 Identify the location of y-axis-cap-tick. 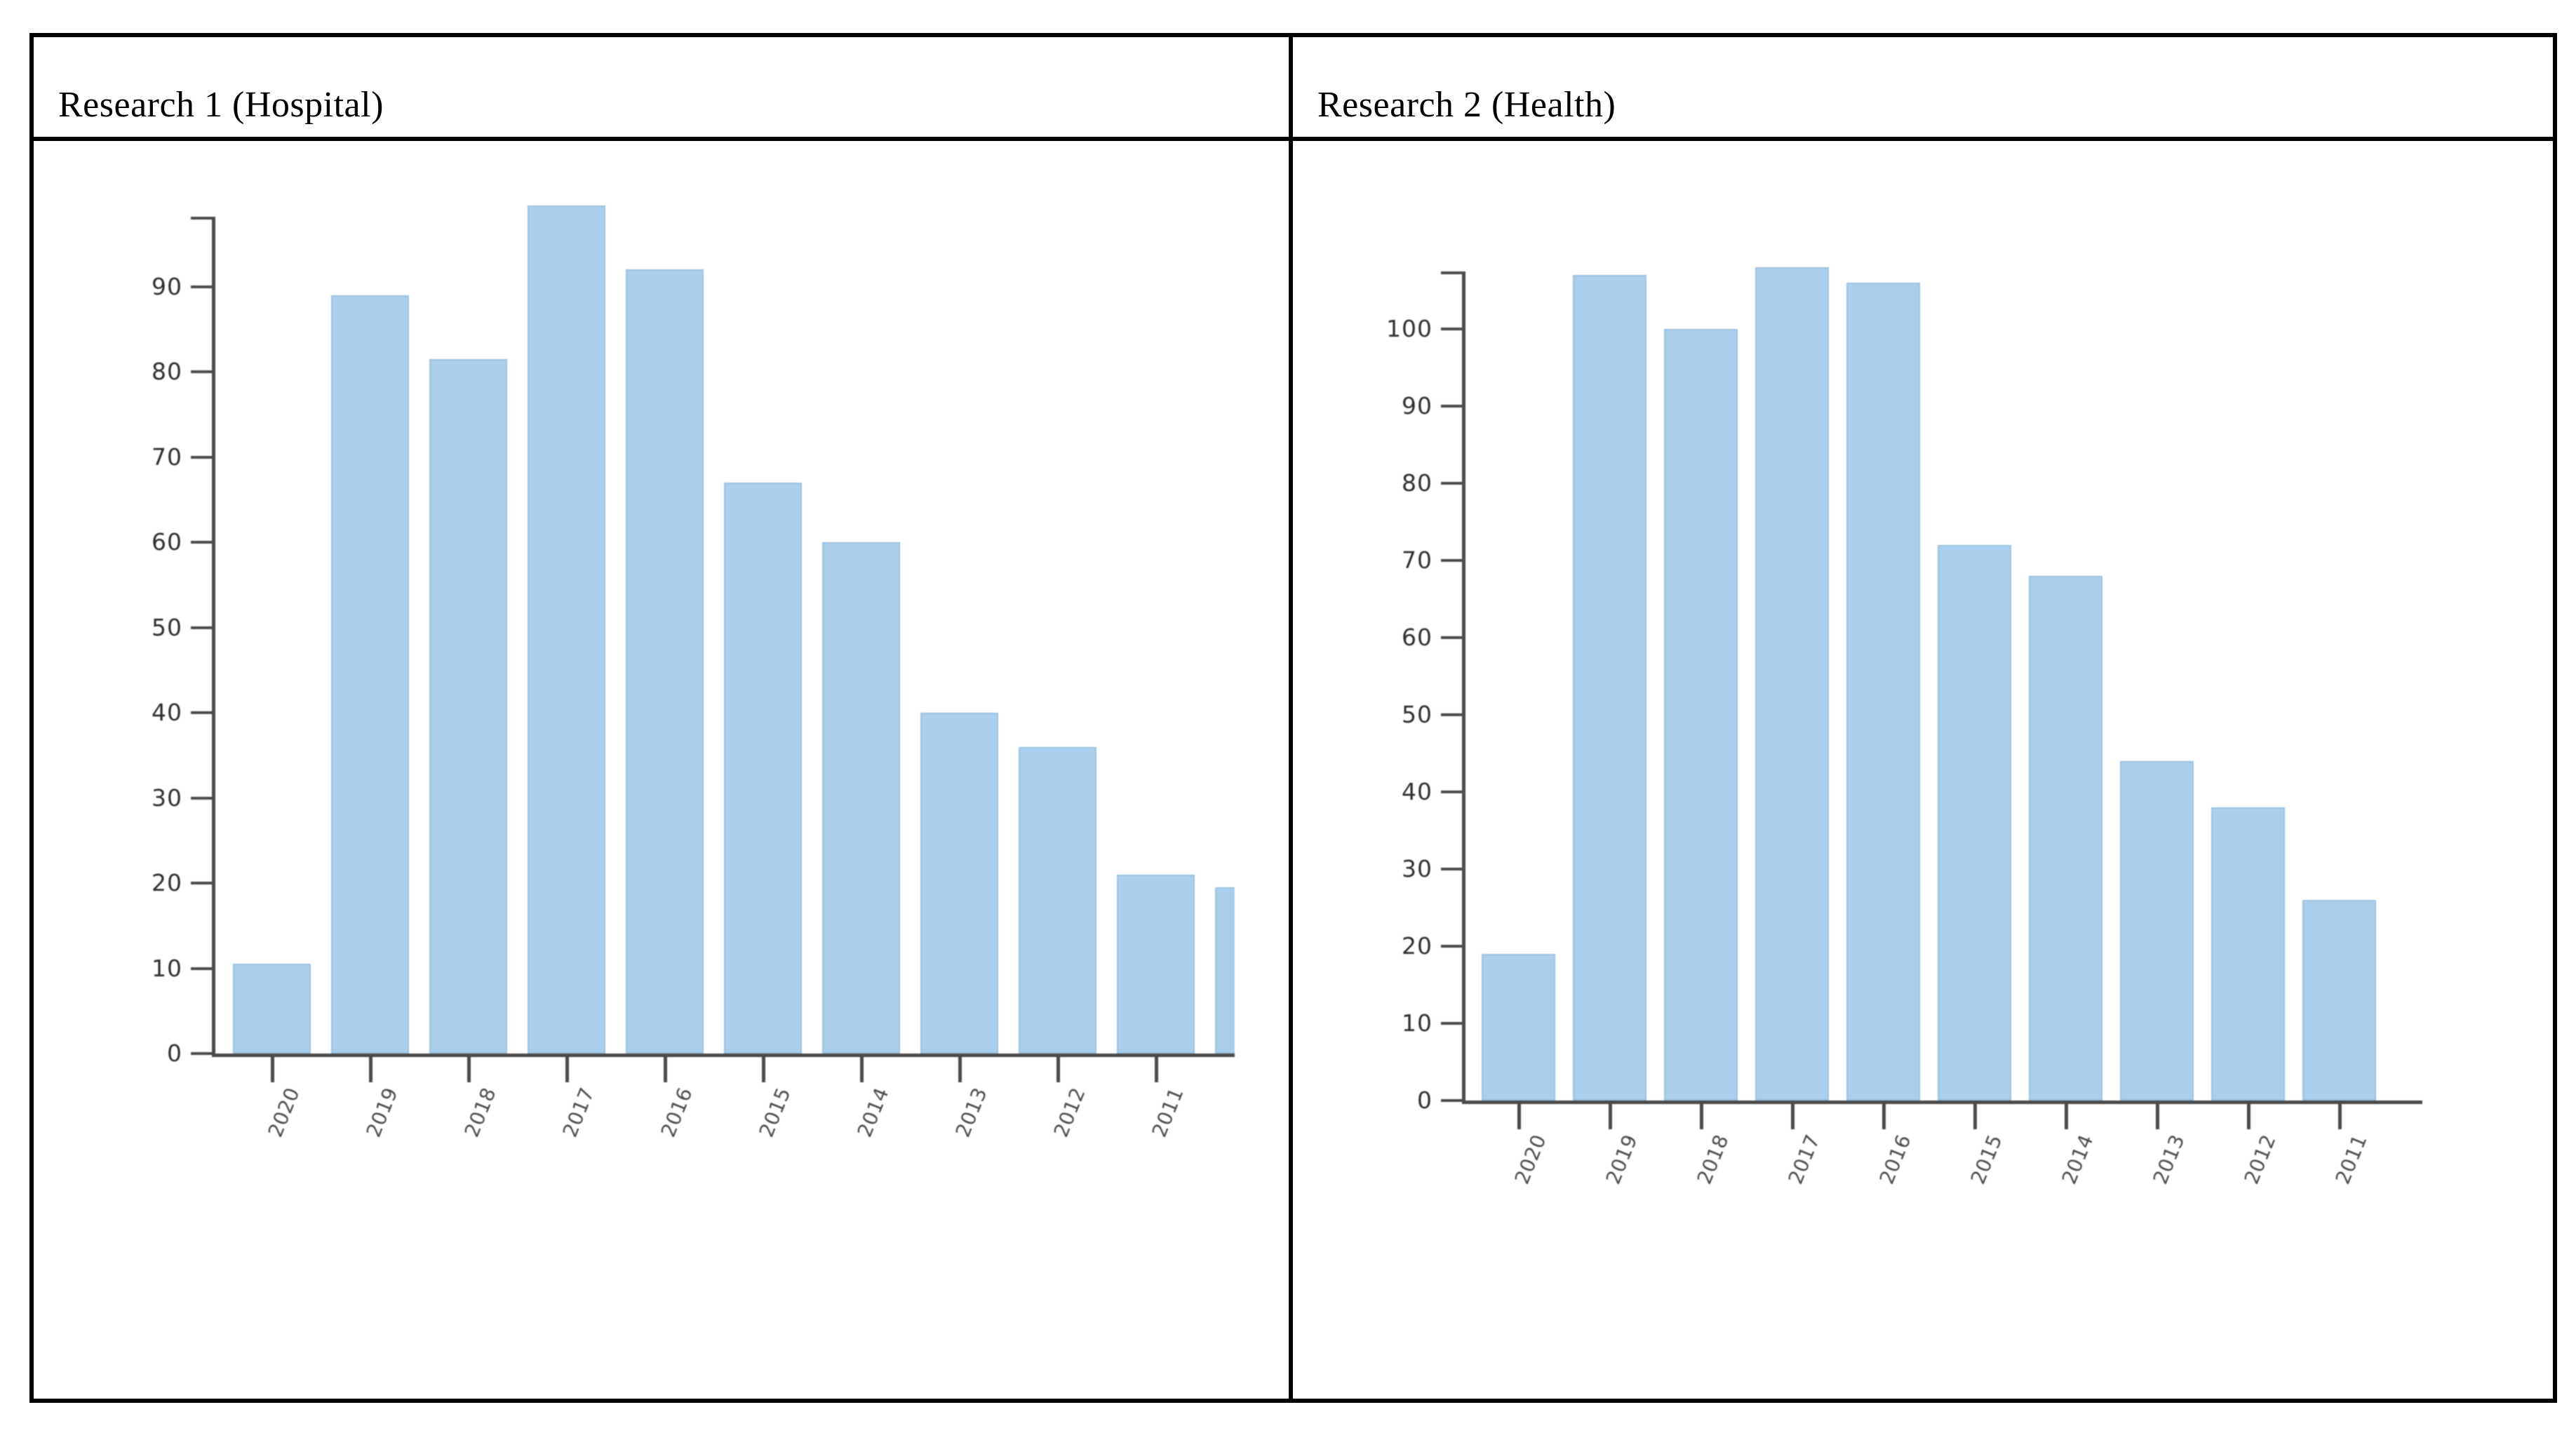
(1452, 272).